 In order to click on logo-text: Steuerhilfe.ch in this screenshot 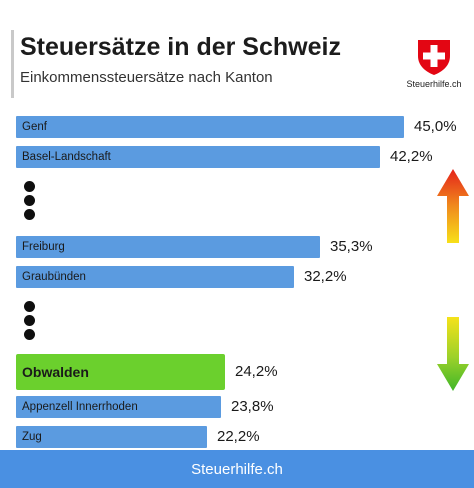, I will do `click(434, 84)`.